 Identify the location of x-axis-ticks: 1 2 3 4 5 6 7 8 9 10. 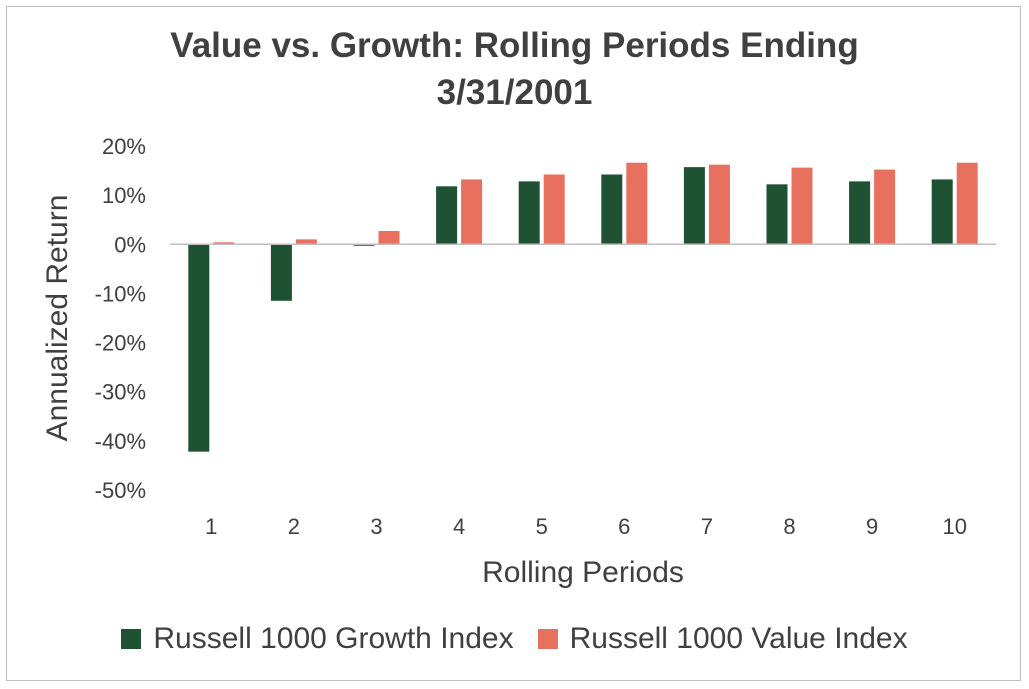
(586, 526).